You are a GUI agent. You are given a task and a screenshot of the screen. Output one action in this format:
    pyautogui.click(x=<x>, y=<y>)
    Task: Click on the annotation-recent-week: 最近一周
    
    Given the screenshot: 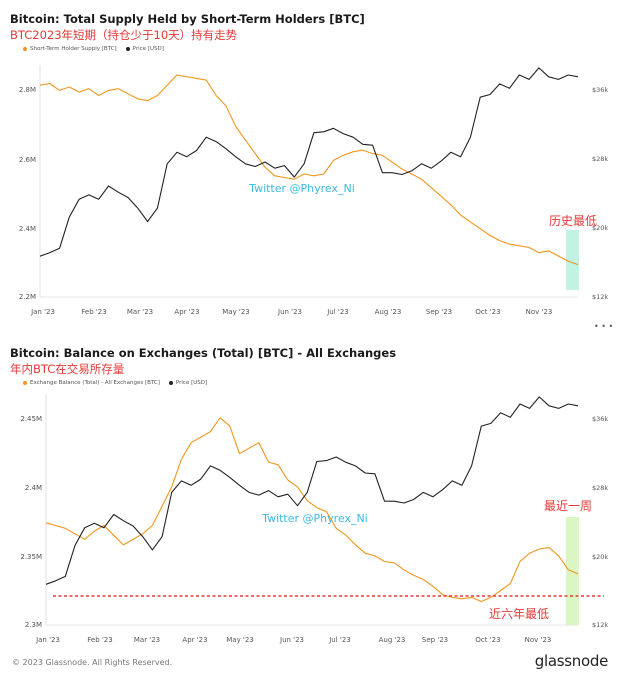 What is the action you would take?
    pyautogui.click(x=568, y=506)
    